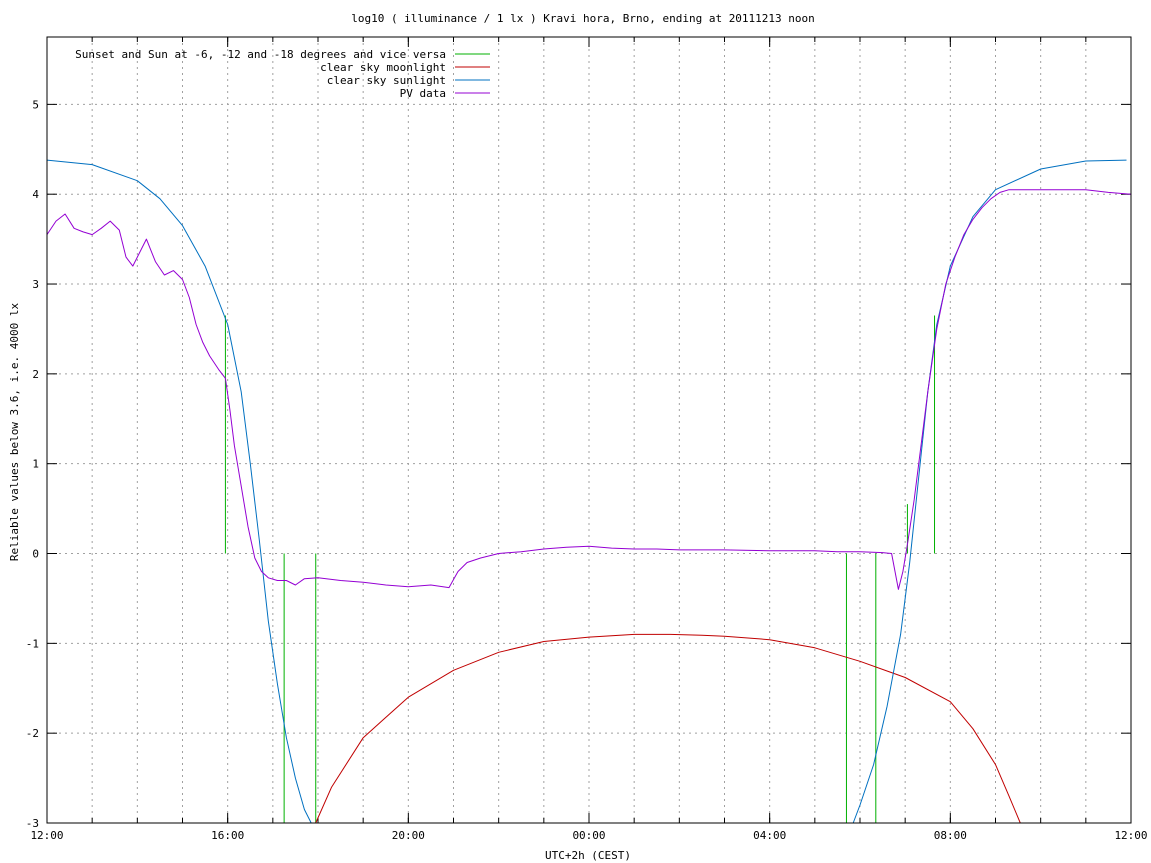 The height and width of the screenshot is (863, 1151). What do you see at coordinates (35, 554) in the screenshot?
I see `y-tick-label: 0` at bounding box center [35, 554].